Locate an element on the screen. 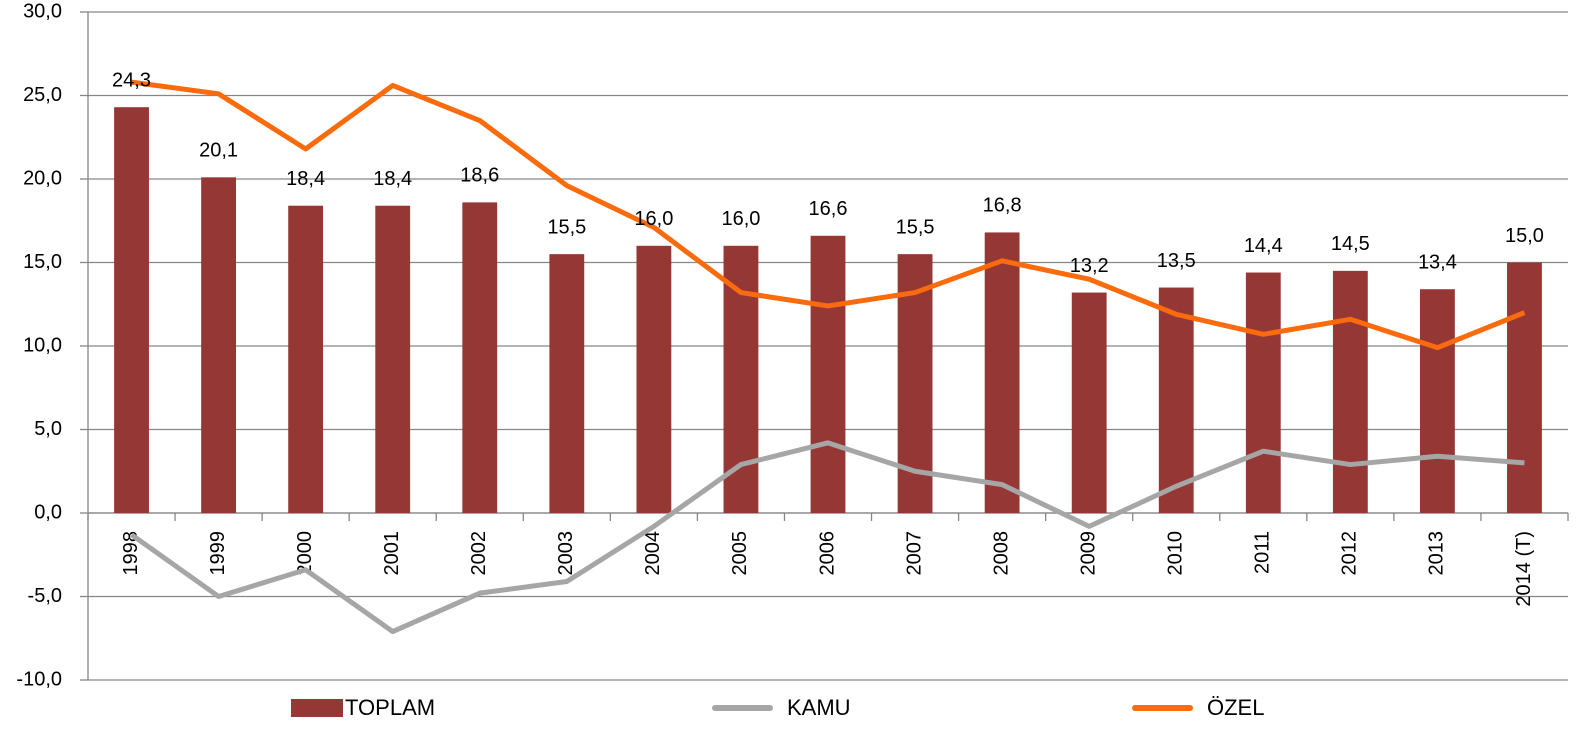  y-tick-label: 5,0 is located at coordinates (48, 429).